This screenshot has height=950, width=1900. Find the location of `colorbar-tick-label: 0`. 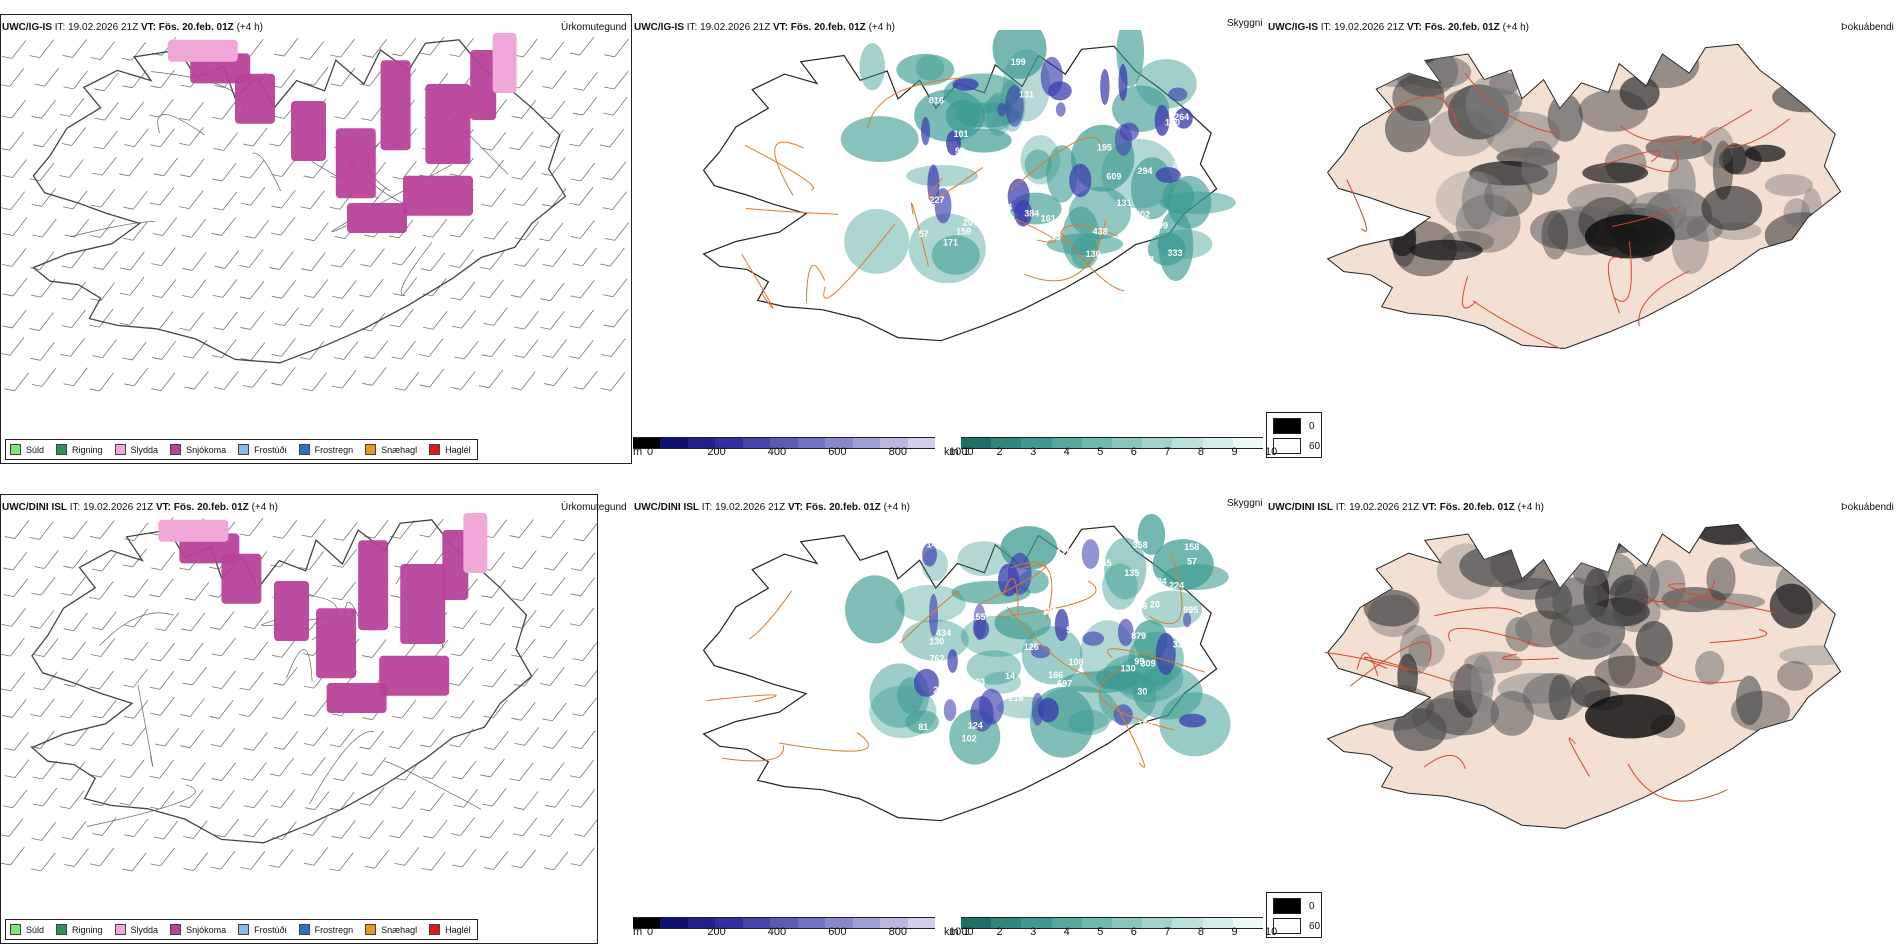

colorbar-tick-label: 0 is located at coordinates (650, 452).